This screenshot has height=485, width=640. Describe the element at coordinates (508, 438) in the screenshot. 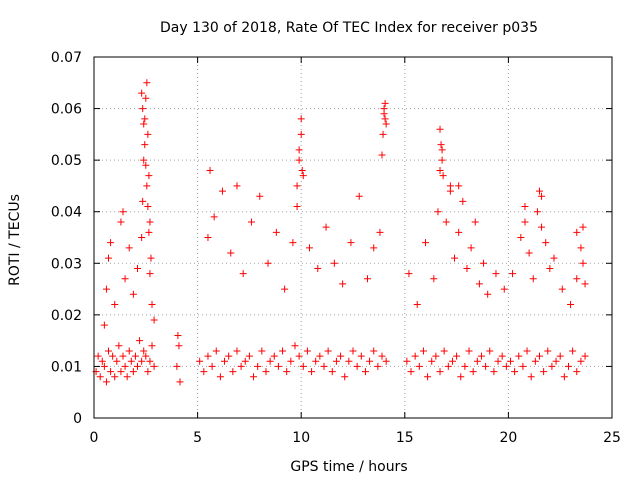

I see `x-tick-label: 20` at that location.